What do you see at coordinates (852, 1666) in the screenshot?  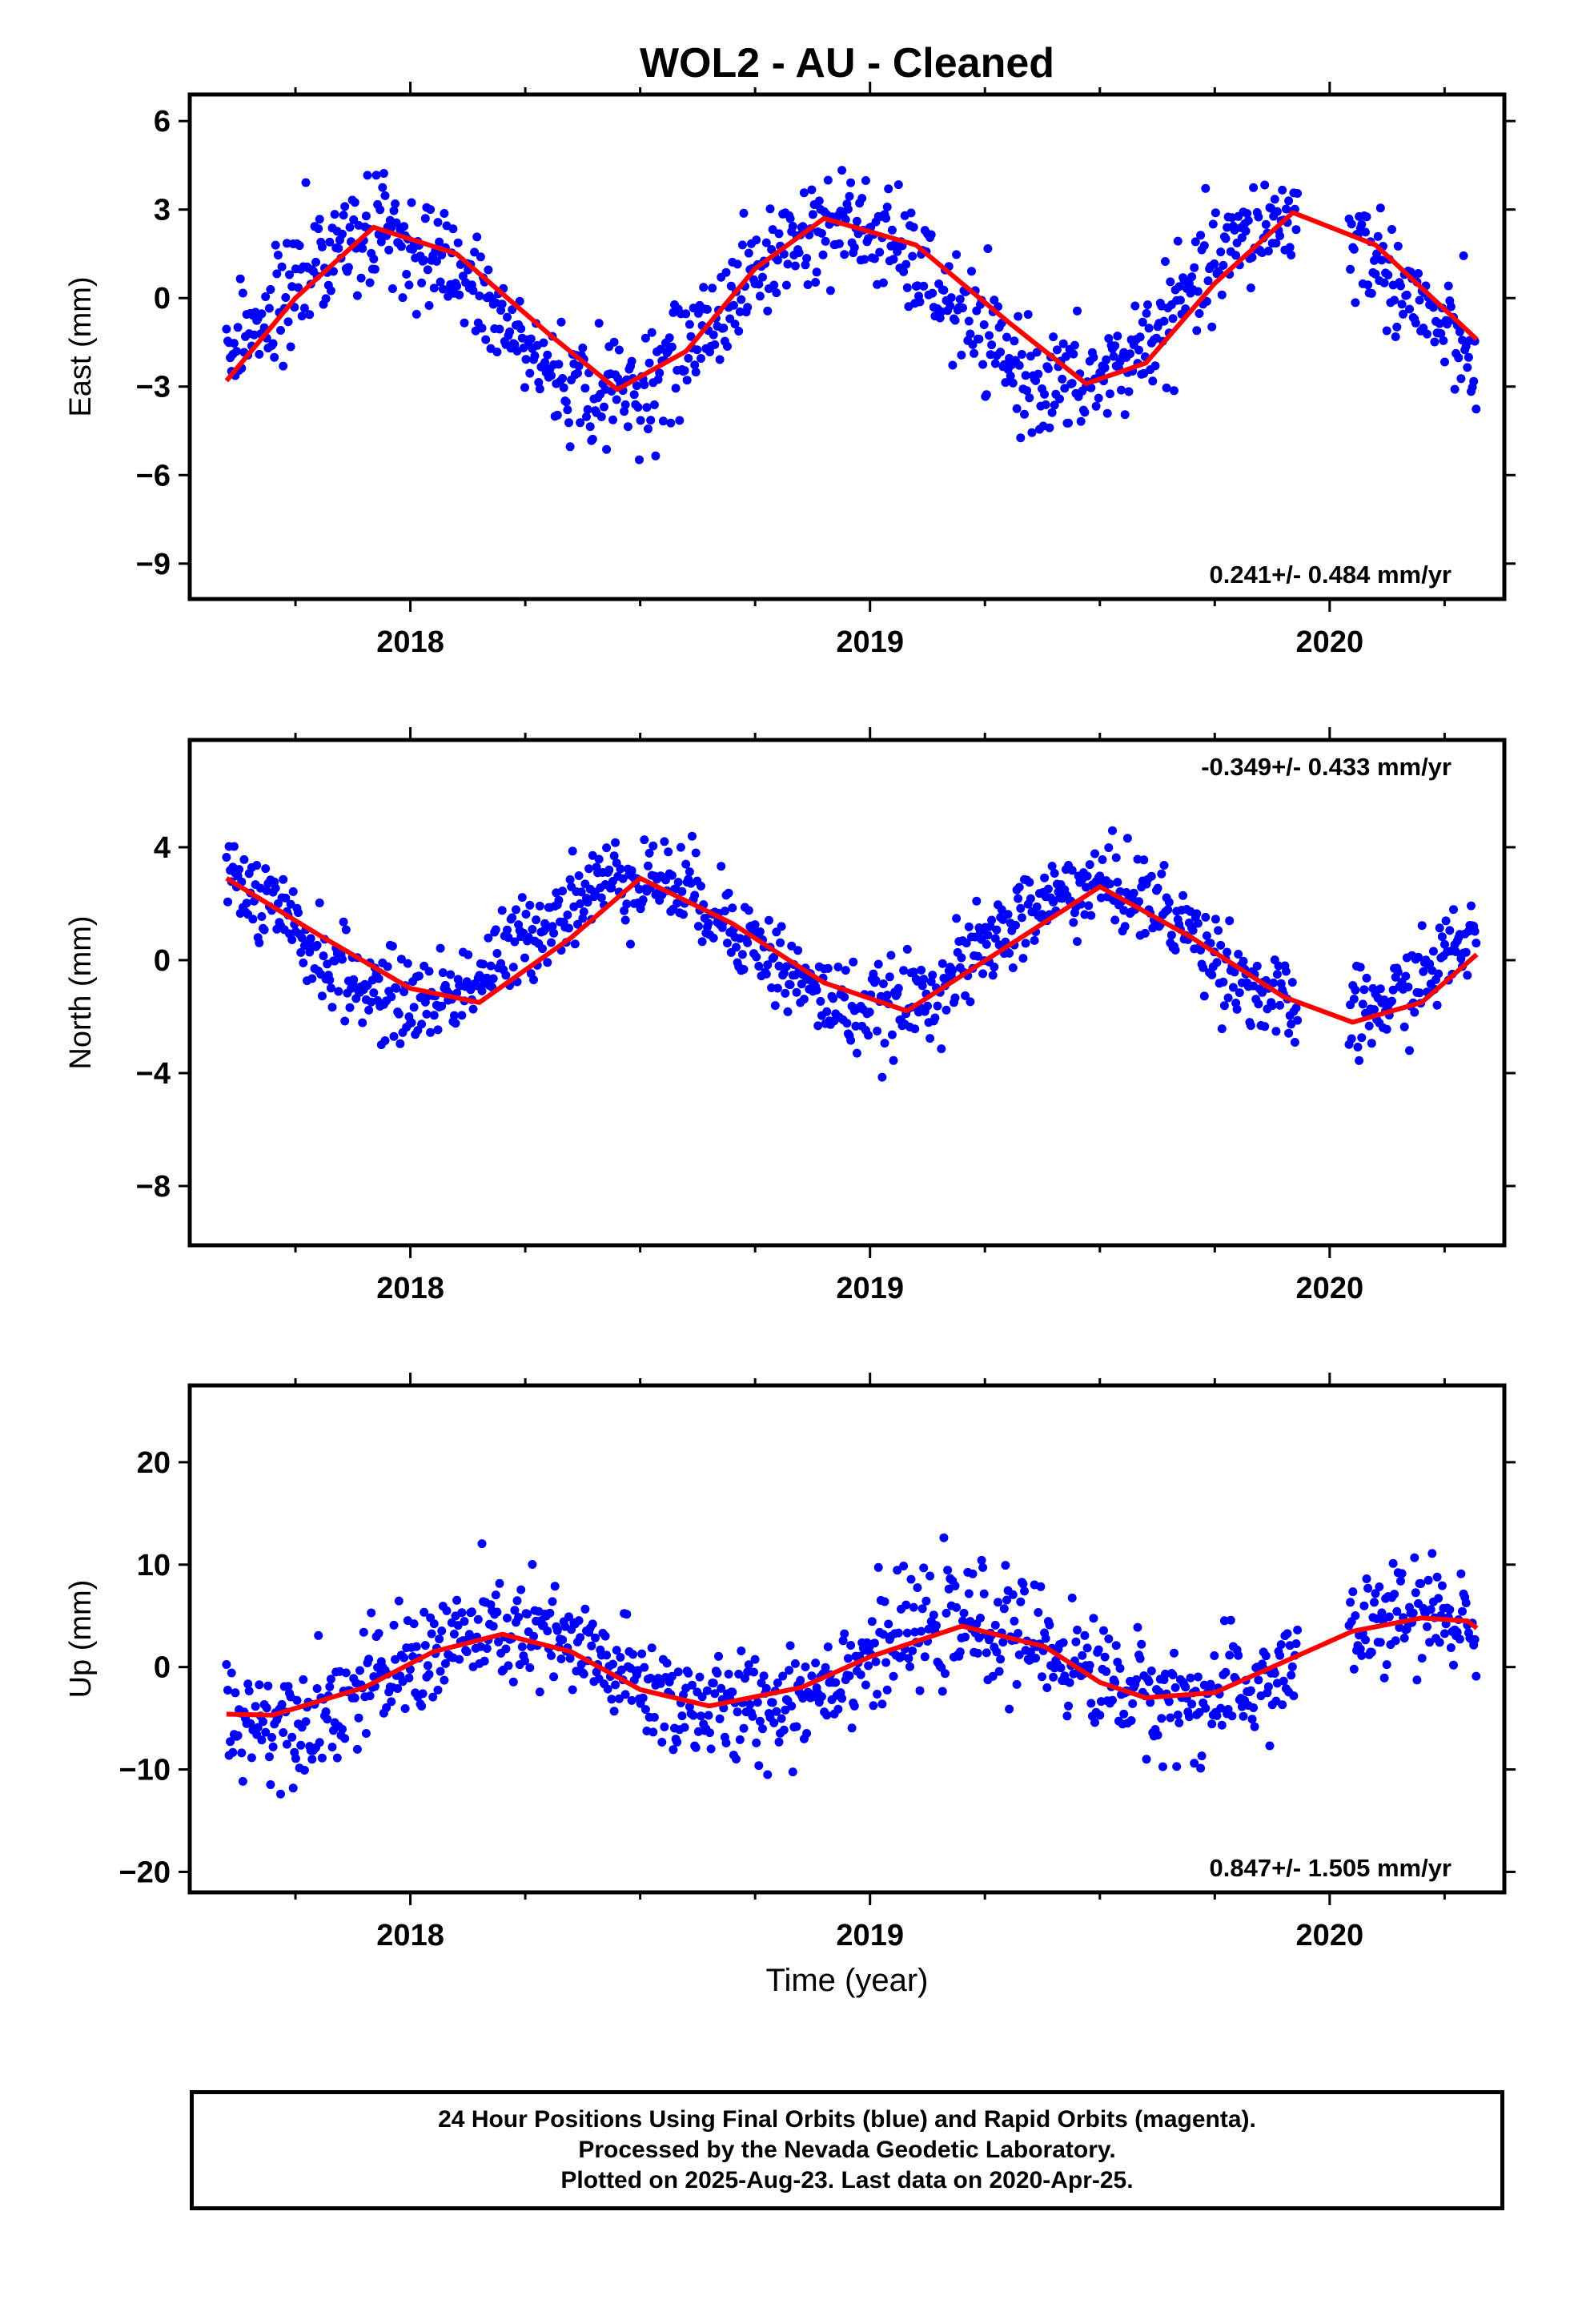 I see `up-fit-curve` at bounding box center [852, 1666].